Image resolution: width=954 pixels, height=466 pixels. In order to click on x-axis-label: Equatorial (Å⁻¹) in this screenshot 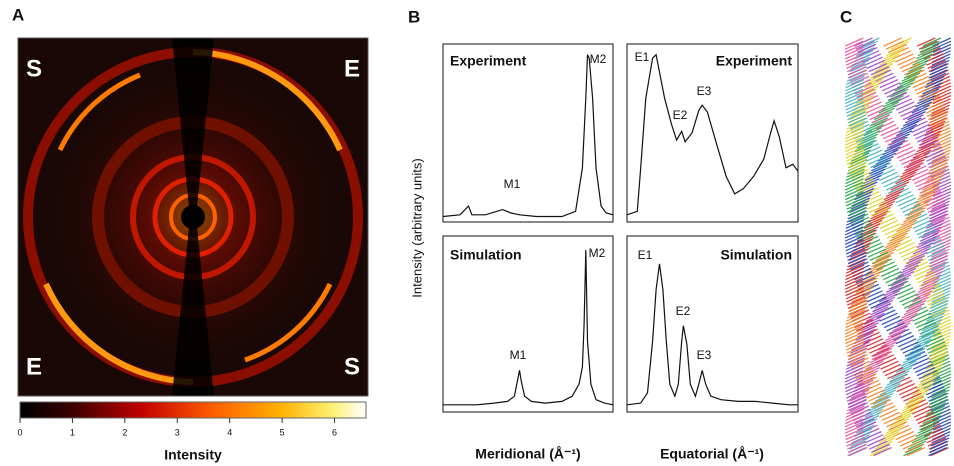, I will do `click(712, 454)`.